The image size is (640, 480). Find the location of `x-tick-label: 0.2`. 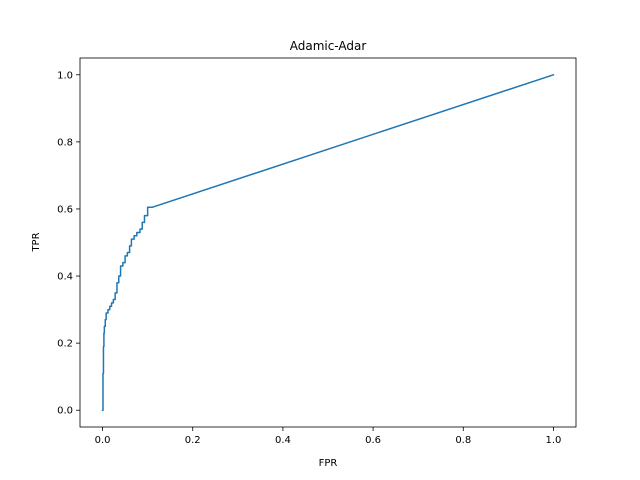

x-tick-label: 0.2 is located at coordinates (193, 440).